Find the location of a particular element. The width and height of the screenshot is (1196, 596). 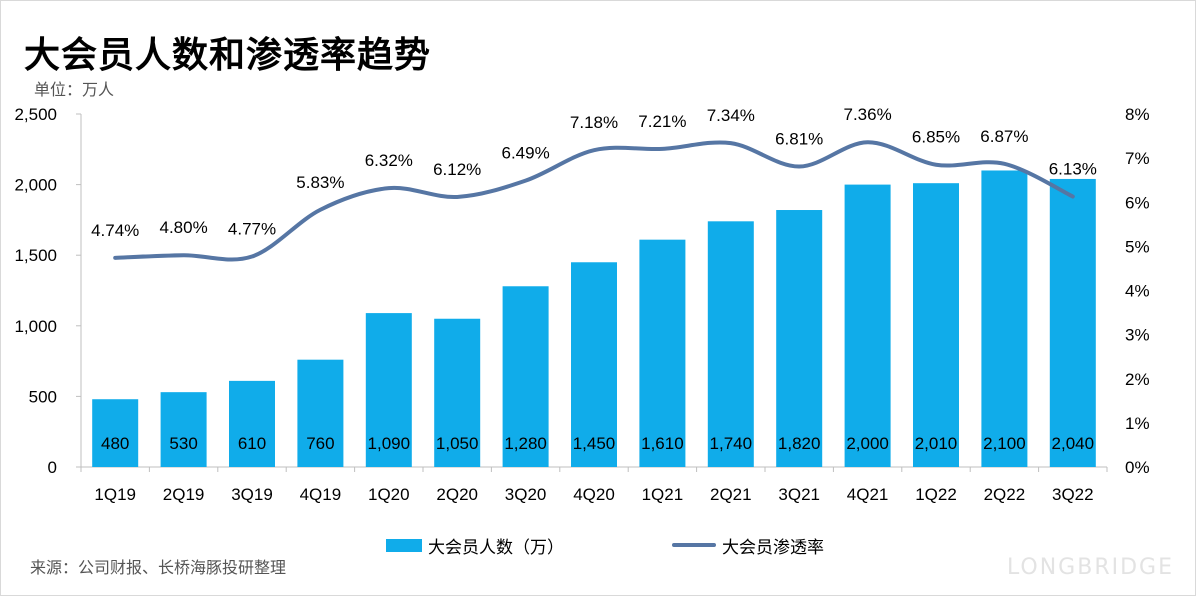

bar-value-label: 2,010 is located at coordinates (936, 443).